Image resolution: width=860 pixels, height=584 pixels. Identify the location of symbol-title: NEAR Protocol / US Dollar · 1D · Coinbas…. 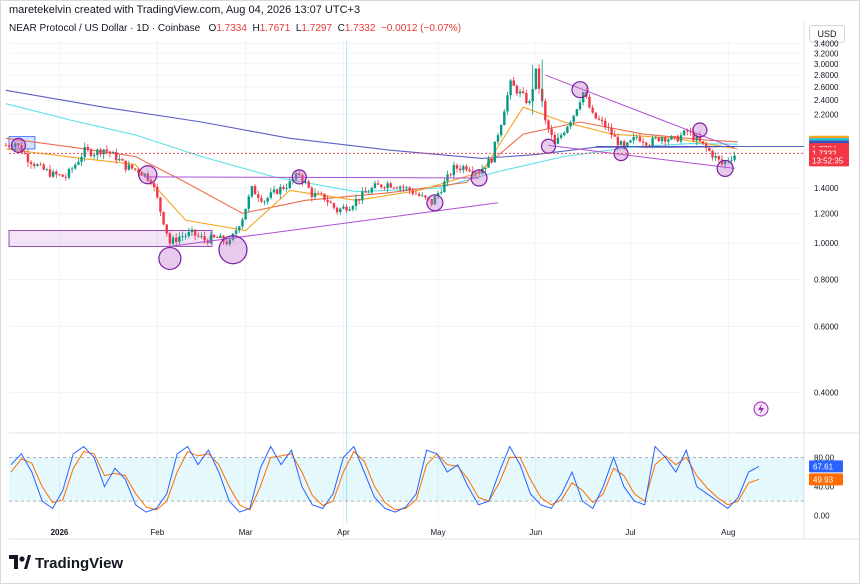
(105, 28).